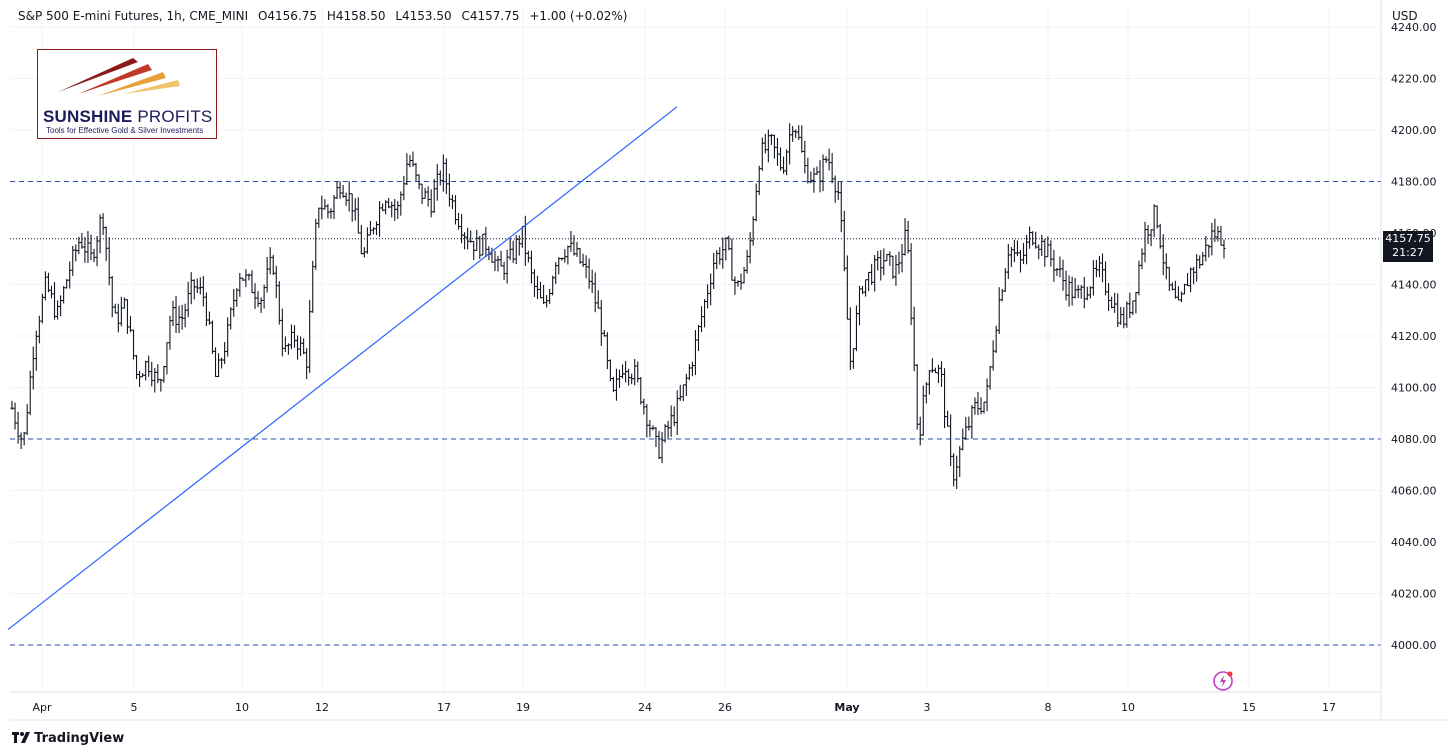  What do you see at coordinates (1408, 246) in the screenshot?
I see `last-price-tag: 4157.75 21:27` at bounding box center [1408, 246].